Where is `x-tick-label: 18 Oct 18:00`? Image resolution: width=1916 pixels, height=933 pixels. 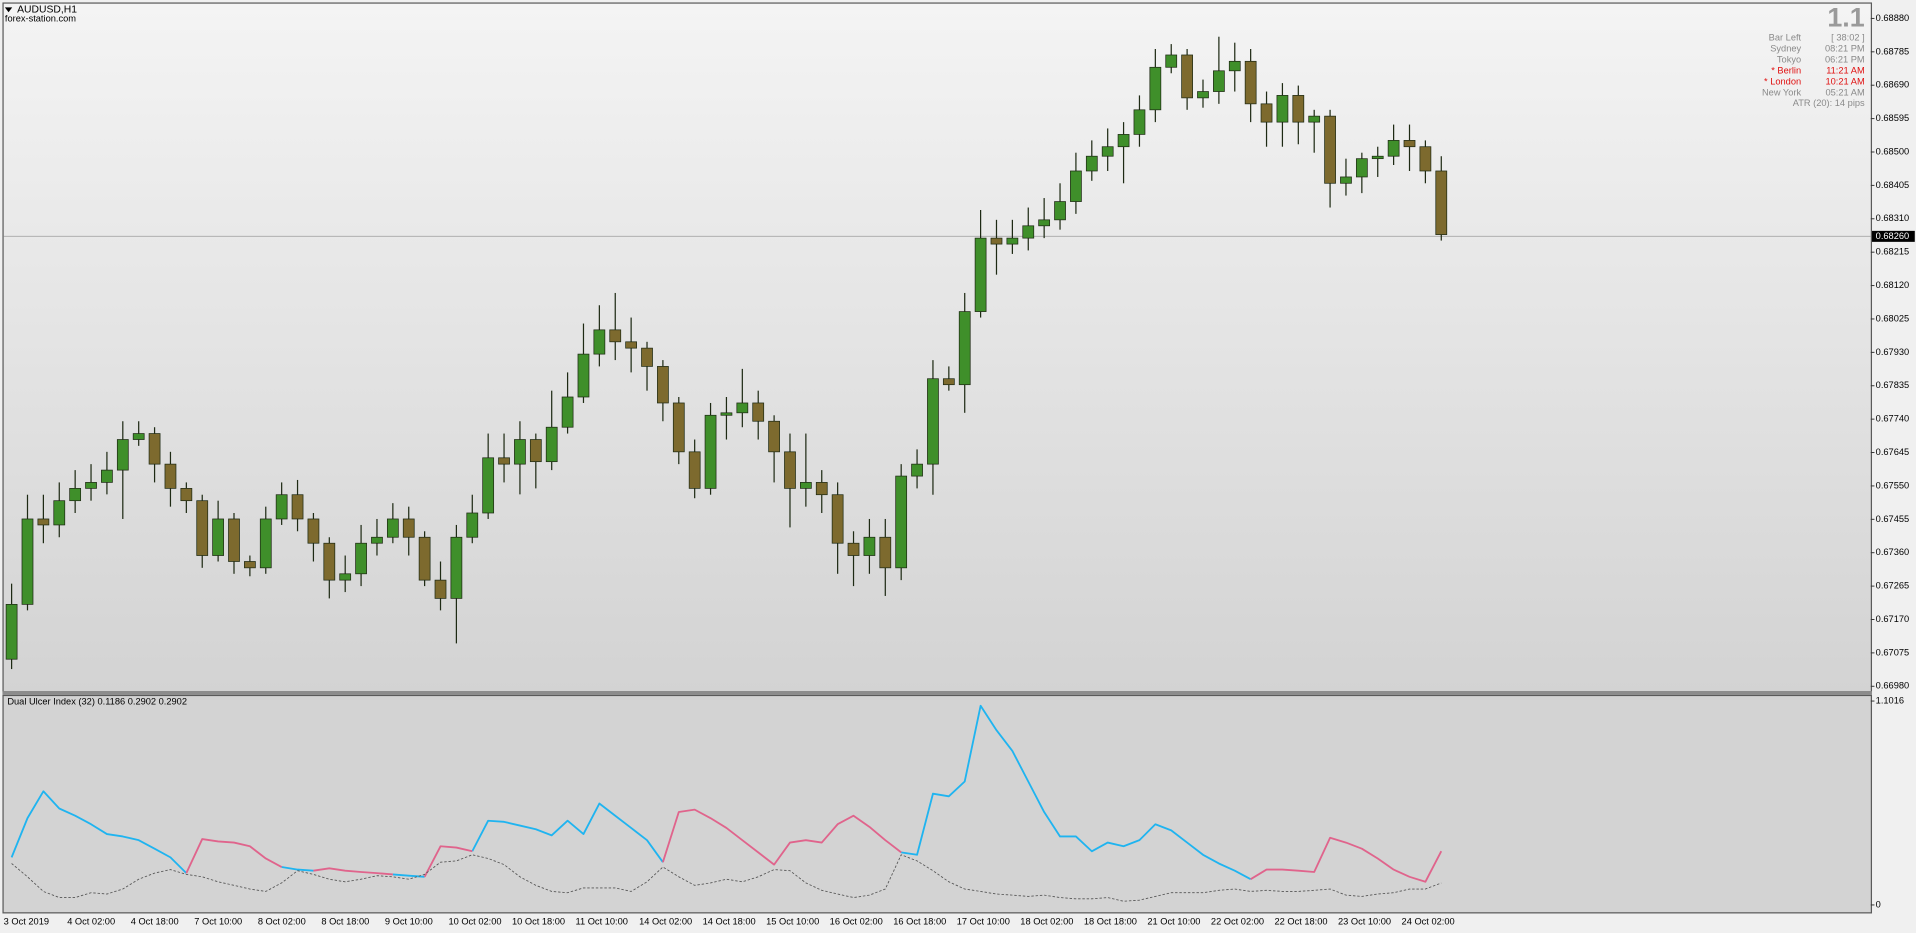
x-tick-label: 18 Oct 18:00 is located at coordinates (1110, 921).